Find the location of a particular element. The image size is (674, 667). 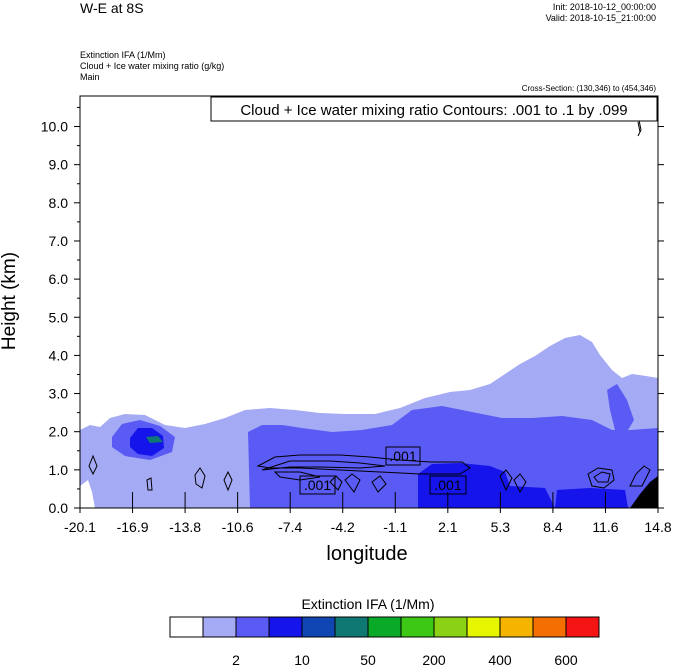

y-tick-label: 9.0 is located at coordinates (59, 165).